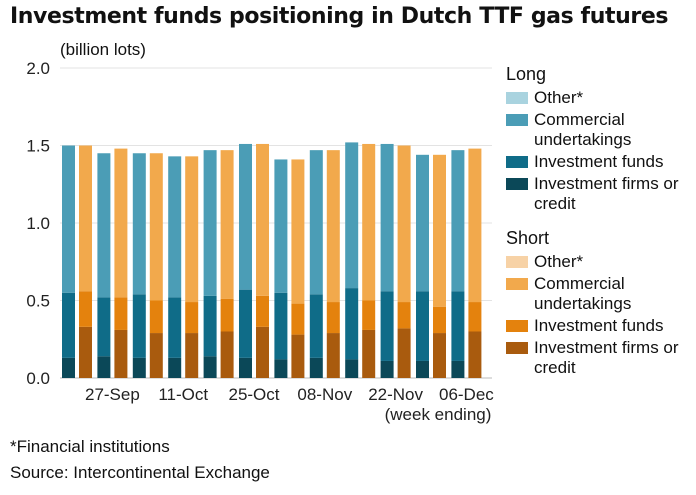 The width and height of the screenshot is (696, 495). Describe the element at coordinates (38, 301) in the screenshot. I see `y-tick-label: 0.5` at that location.